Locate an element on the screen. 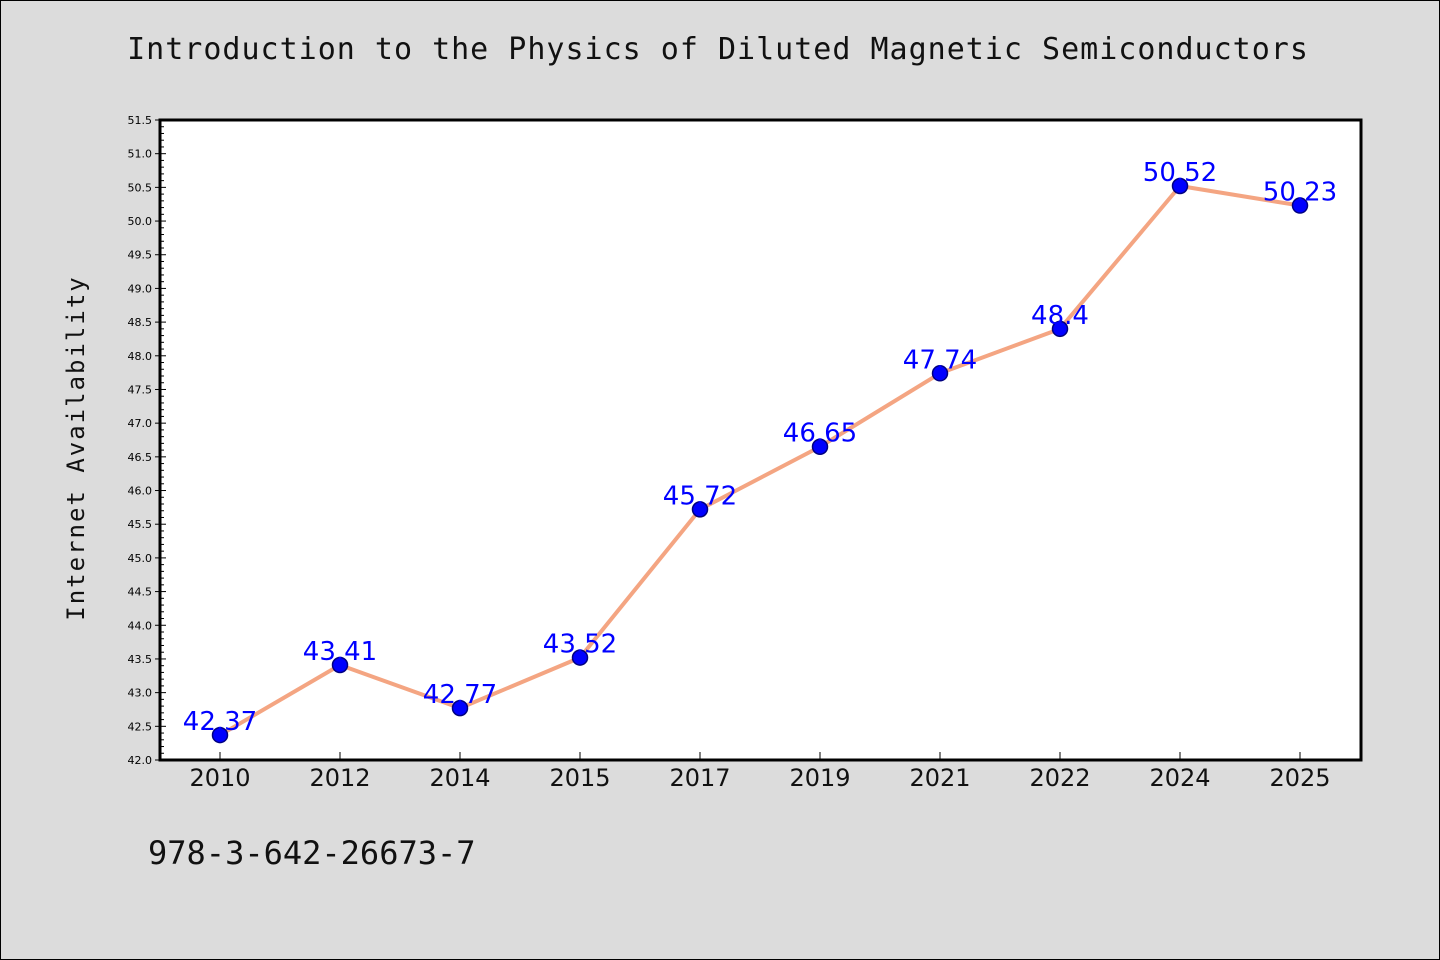 The image size is (1440, 960). y-tick-label: 47.5 is located at coordinates (140, 389).